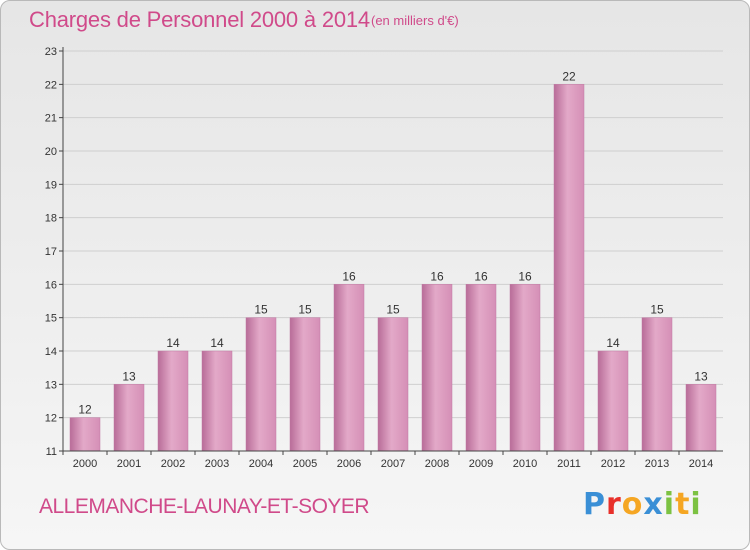 The image size is (750, 550). What do you see at coordinates (569, 464) in the screenshot?
I see `x-tick-label: 2011` at bounding box center [569, 464].